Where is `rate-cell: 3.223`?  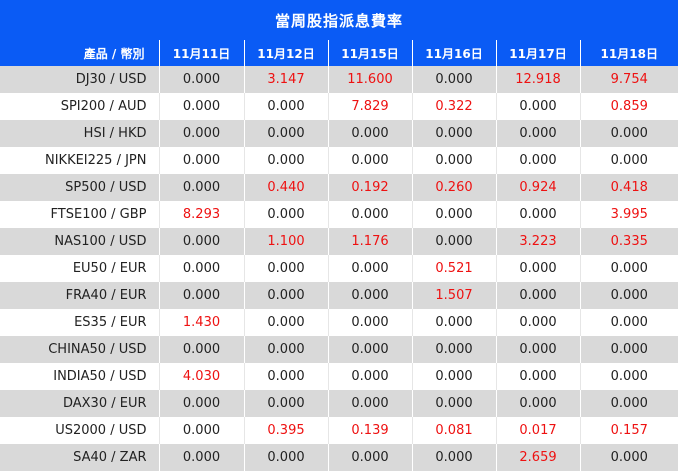
rate-cell: 3.223 is located at coordinates (537, 241).